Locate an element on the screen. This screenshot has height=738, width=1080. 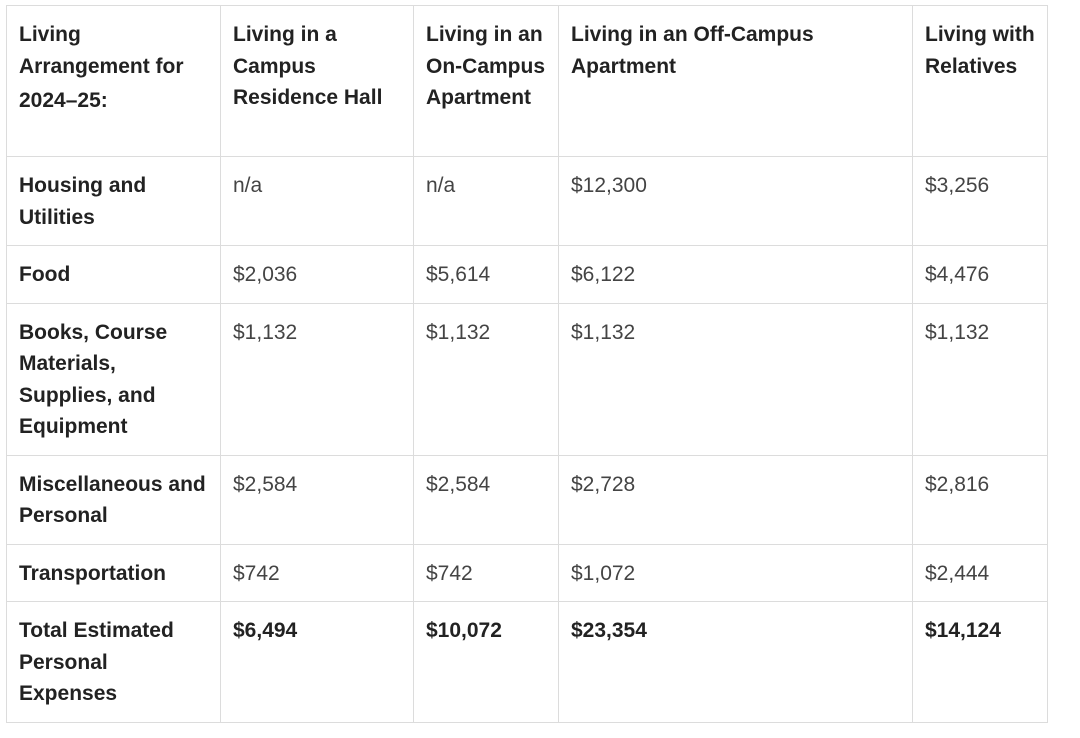
row-label-total: Total Estimated Personal Expenses is located at coordinates (113, 662).